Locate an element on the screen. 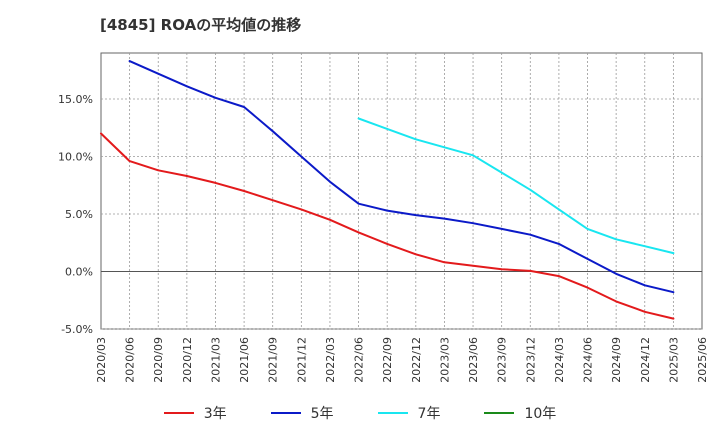  x-tick-label: 2024/03 is located at coordinates (559, 360).